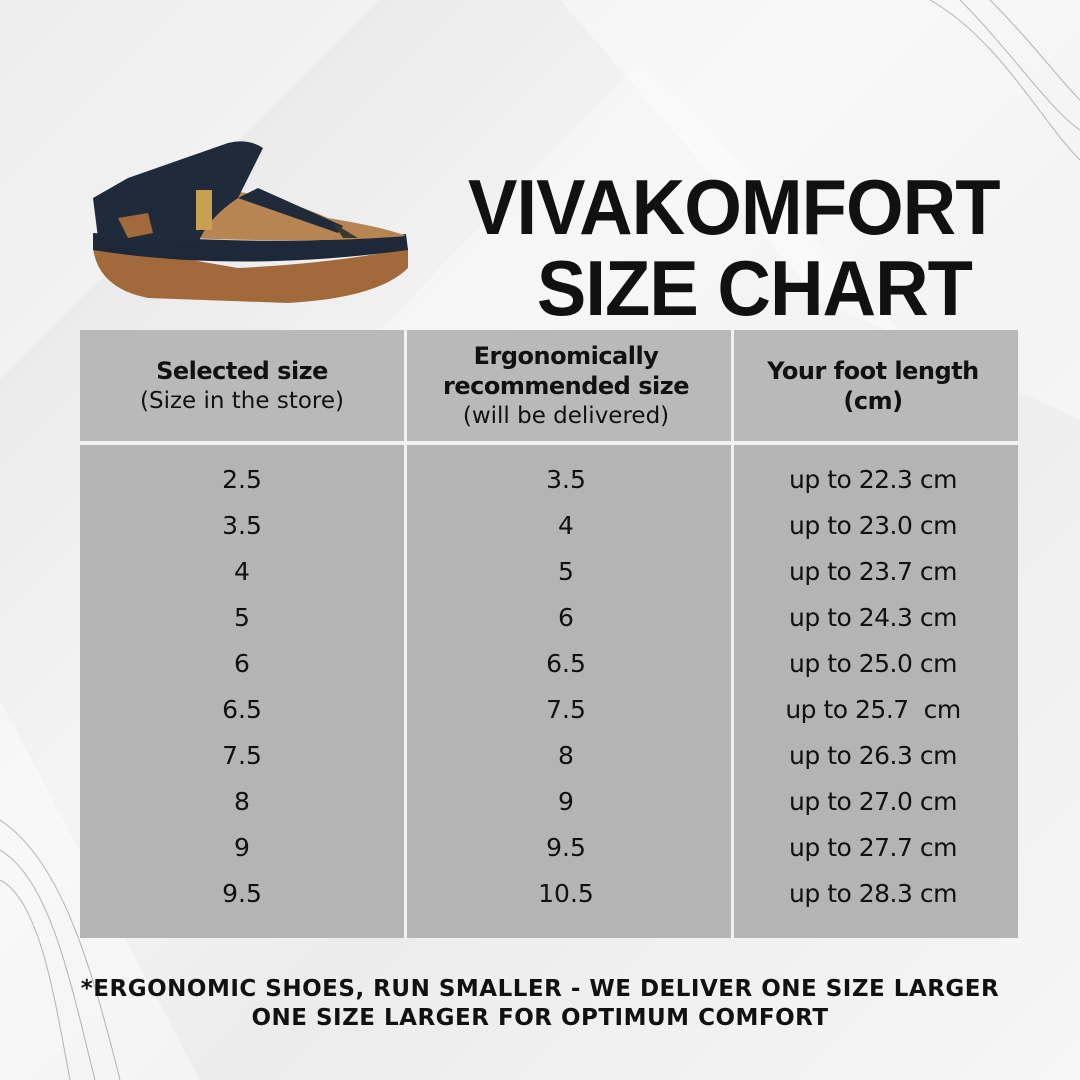 The width and height of the screenshot is (1080, 1080). Describe the element at coordinates (242, 847) in the screenshot. I see `selected-size-cell: 9` at that location.